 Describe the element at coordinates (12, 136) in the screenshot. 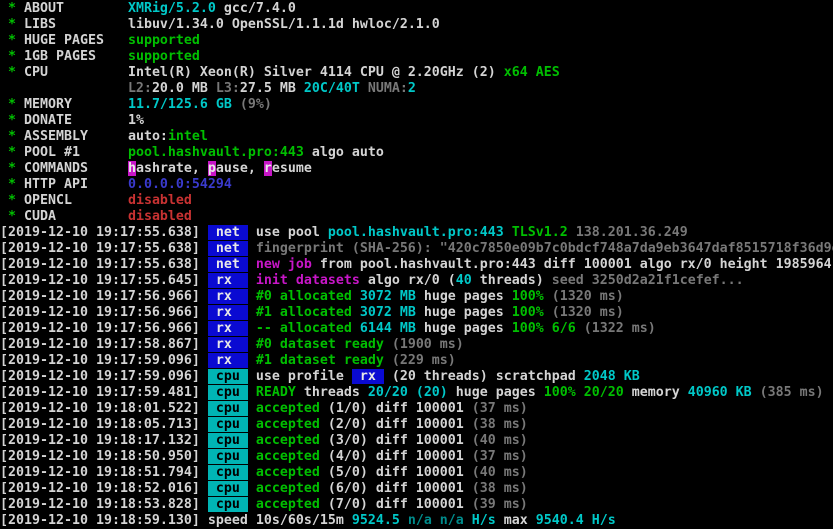

I see `summary-assembly-seg-0: *` at that location.